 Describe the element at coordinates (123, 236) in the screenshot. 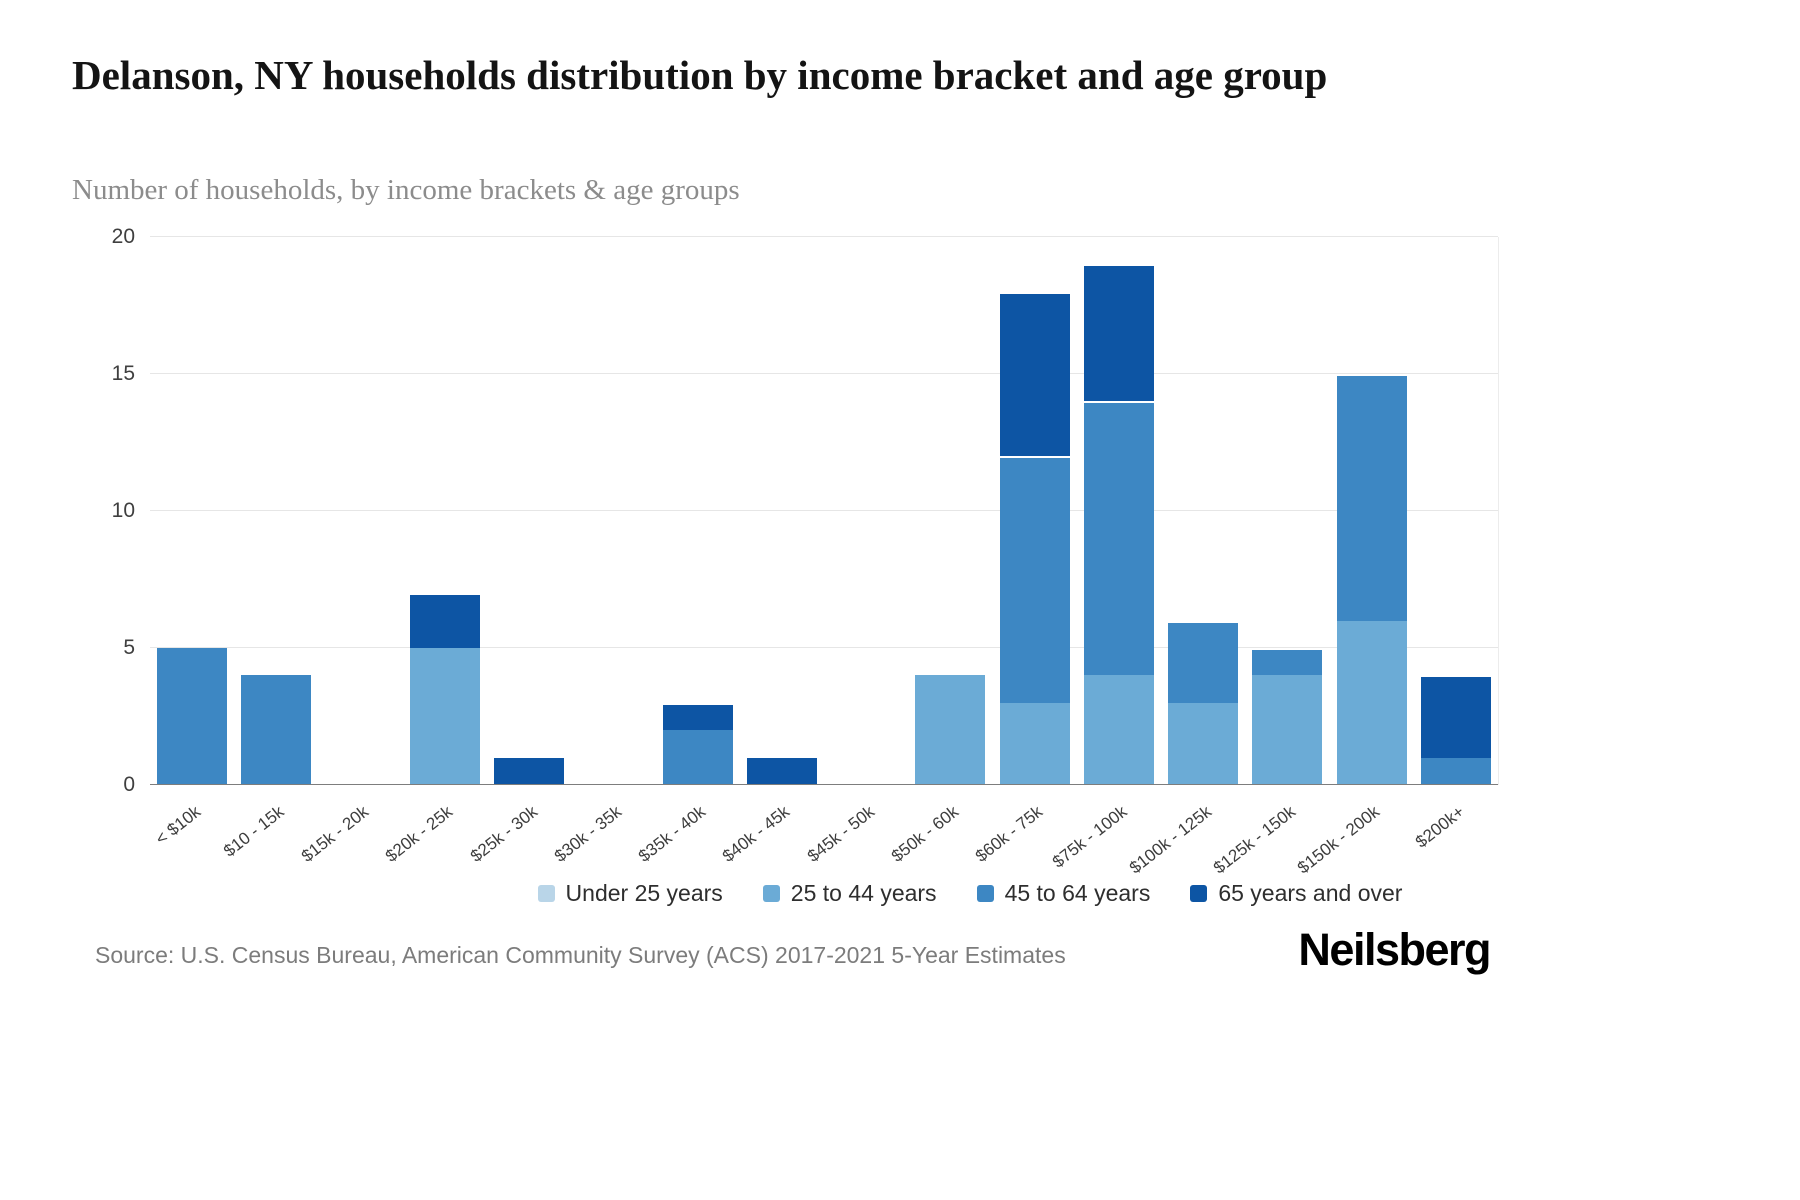

I see `y-tick-label: 20` at that location.